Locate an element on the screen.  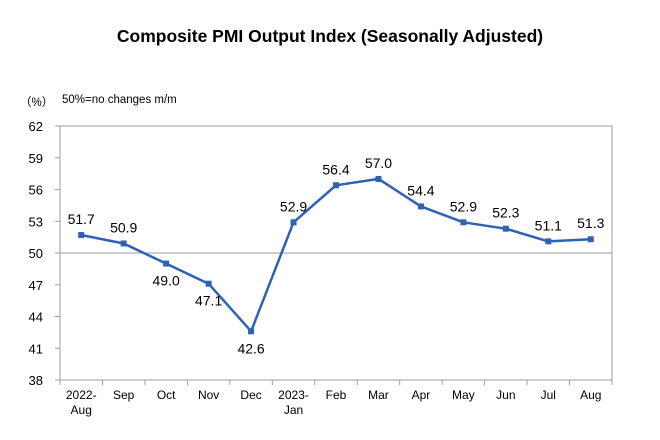
y-tick-label: 50 is located at coordinates (36, 253).